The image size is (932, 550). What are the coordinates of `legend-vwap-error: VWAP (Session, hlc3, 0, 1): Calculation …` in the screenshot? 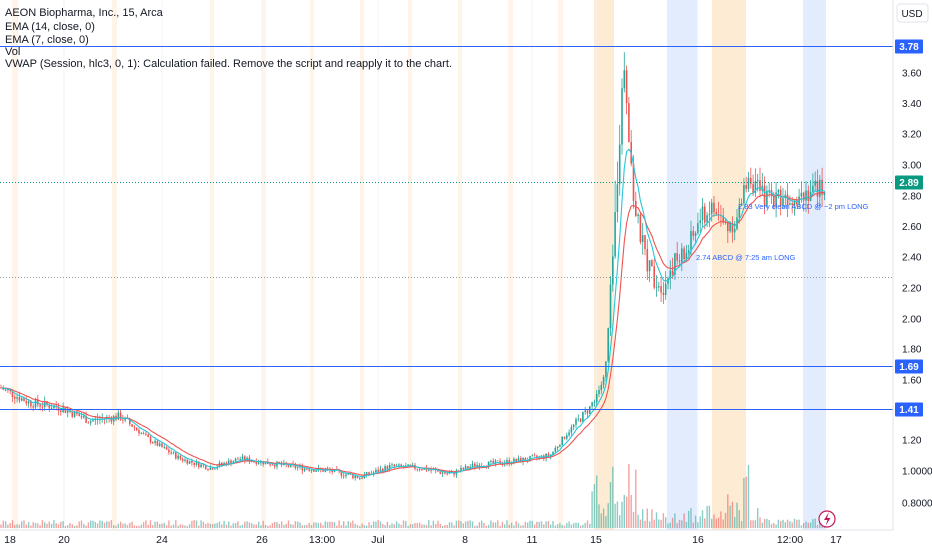 It's located at (228, 64).